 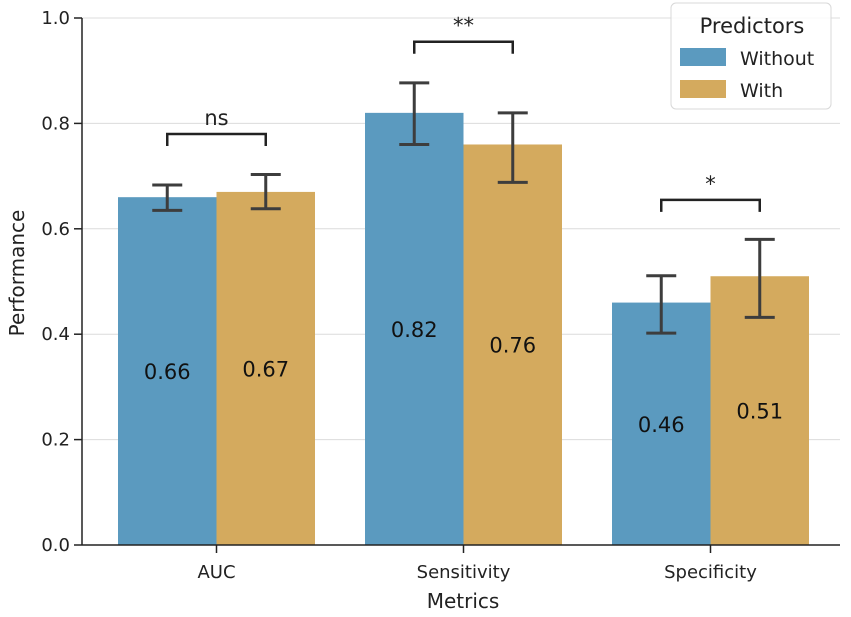 I want to click on bar-with-auc, so click(x=265, y=368).